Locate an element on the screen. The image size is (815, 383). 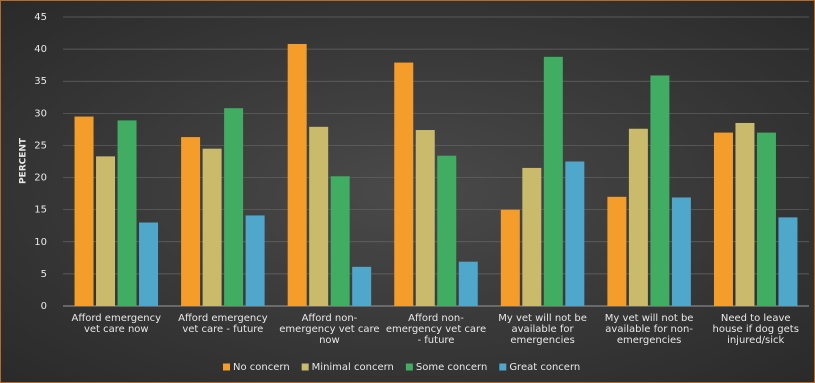
x-tick-label: Afford non-emergency vet care - future is located at coordinates (436, 329).